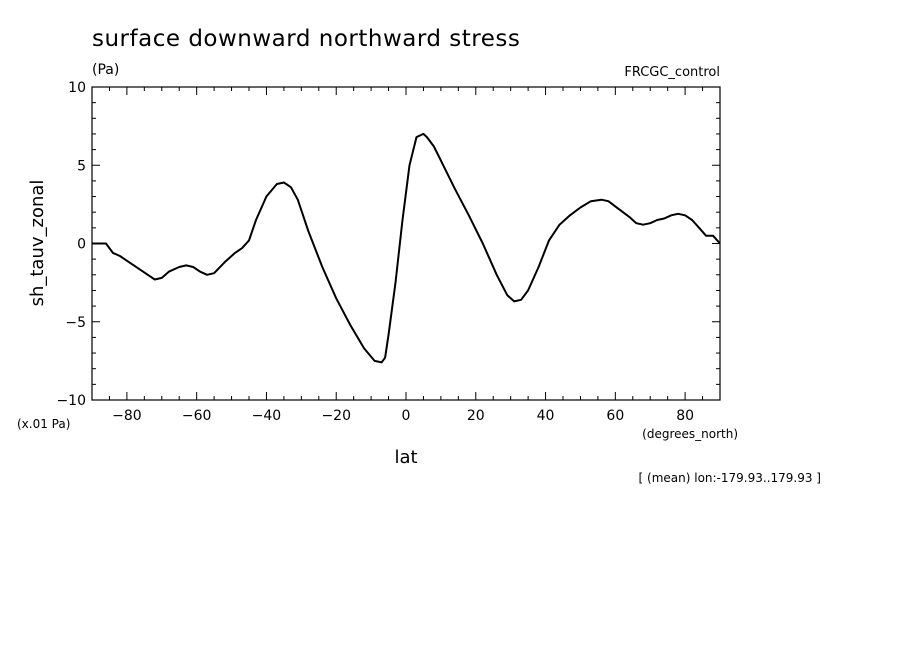 The height and width of the screenshot is (654, 904). I want to click on units-label: (Pa), so click(105, 70).